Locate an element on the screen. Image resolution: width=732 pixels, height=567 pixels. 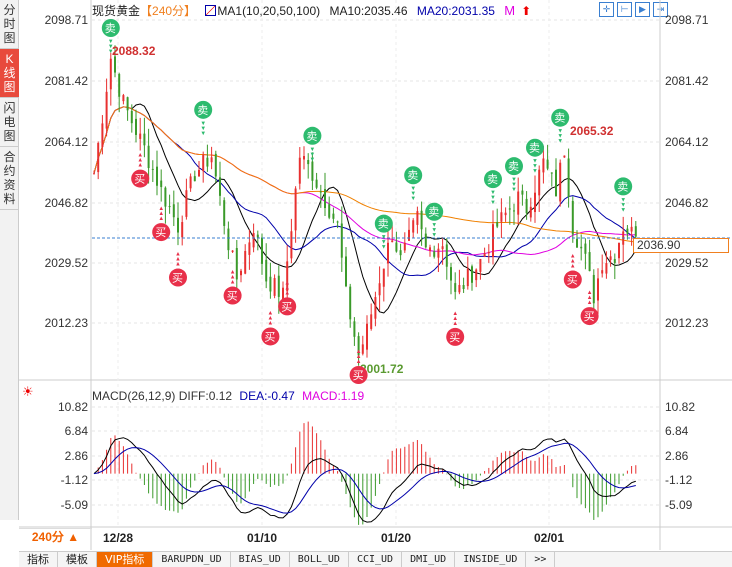
price-tick-right: 2098.71 is located at coordinates (687, 20).